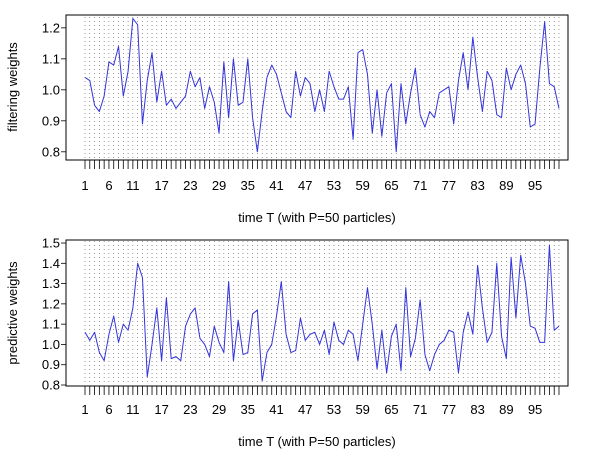 The height and width of the screenshot is (450, 600). What do you see at coordinates (276, 185) in the screenshot?
I see `filtering-x-tick-label: 41` at bounding box center [276, 185].